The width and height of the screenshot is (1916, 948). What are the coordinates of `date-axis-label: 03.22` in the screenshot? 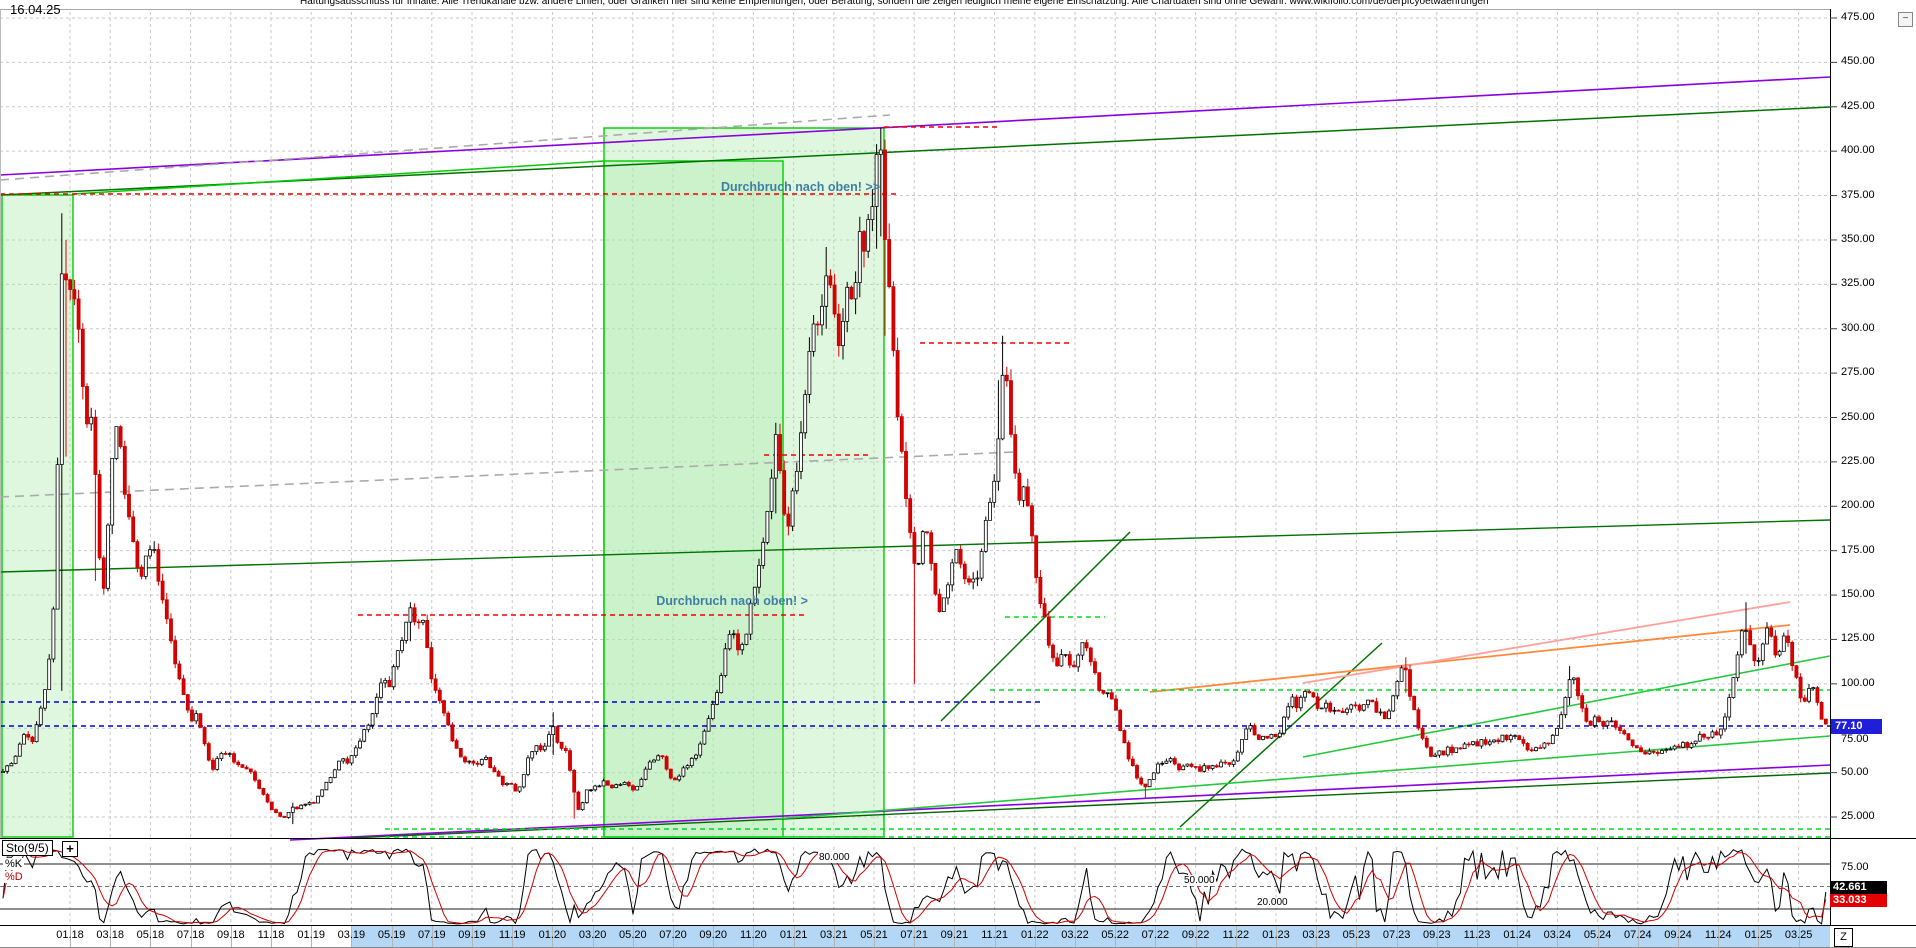 It's located at (1075, 935).